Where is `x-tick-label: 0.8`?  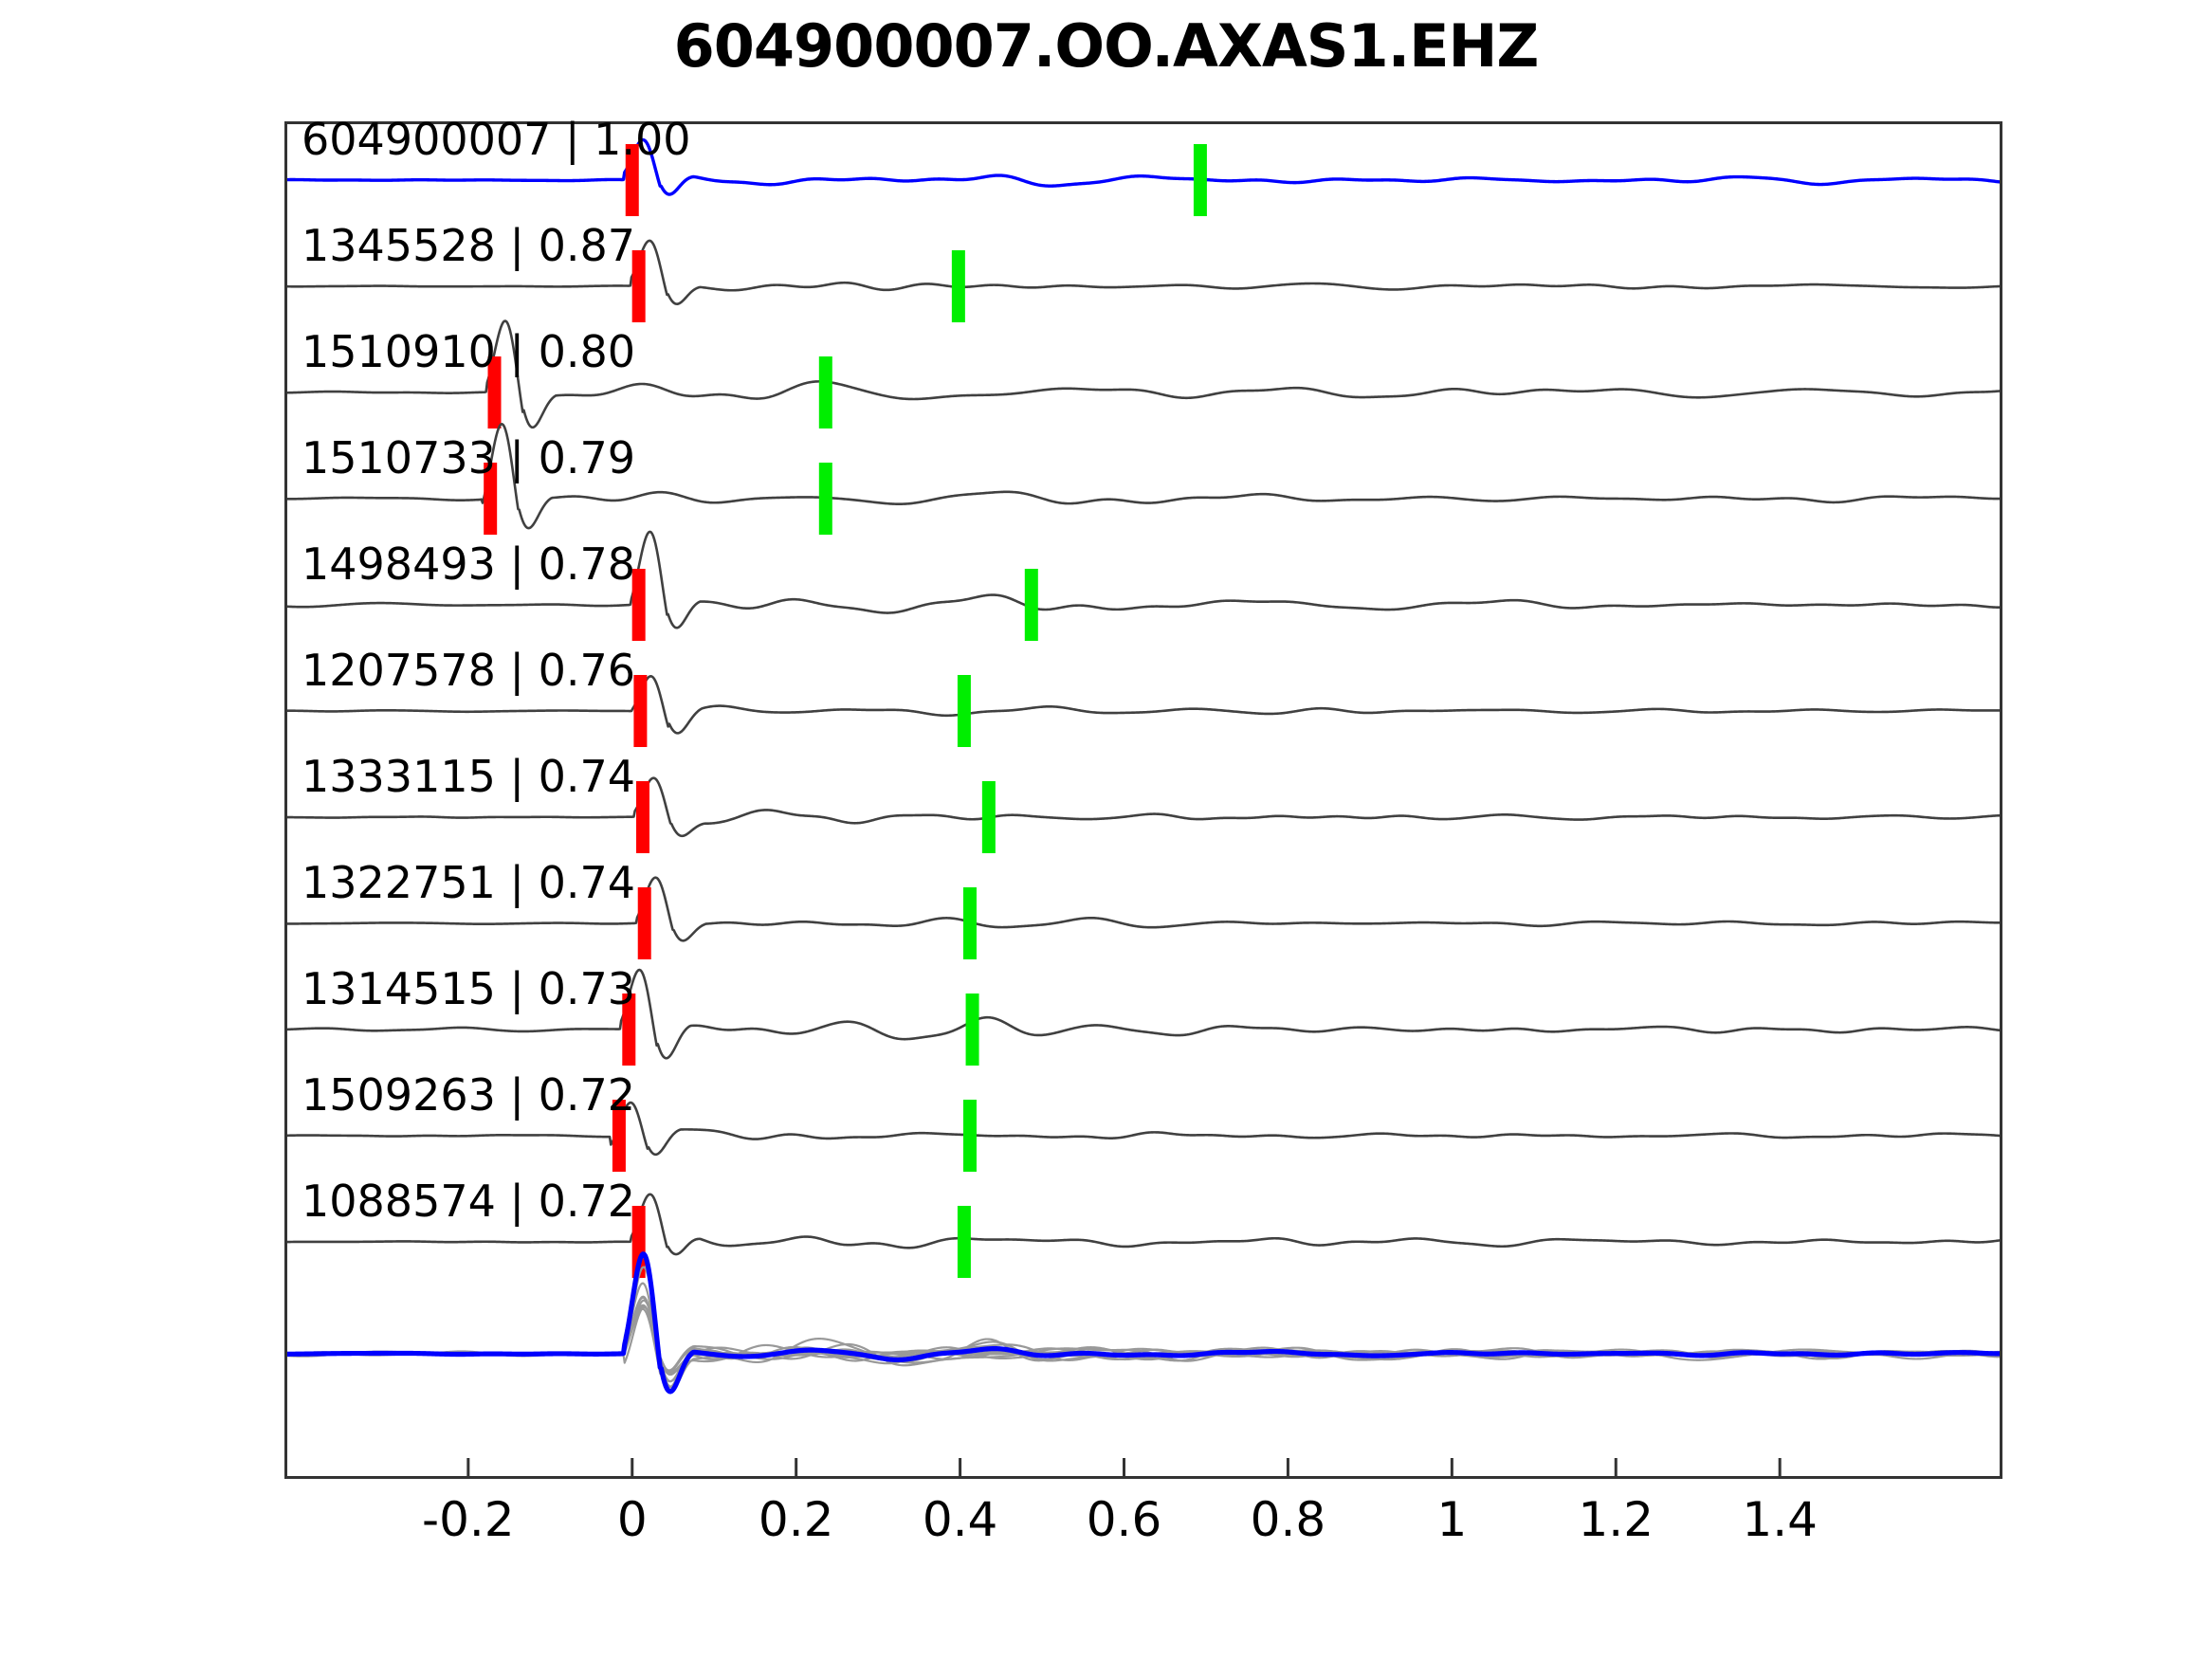 x-tick-label: 0.8 is located at coordinates (1288, 1519).